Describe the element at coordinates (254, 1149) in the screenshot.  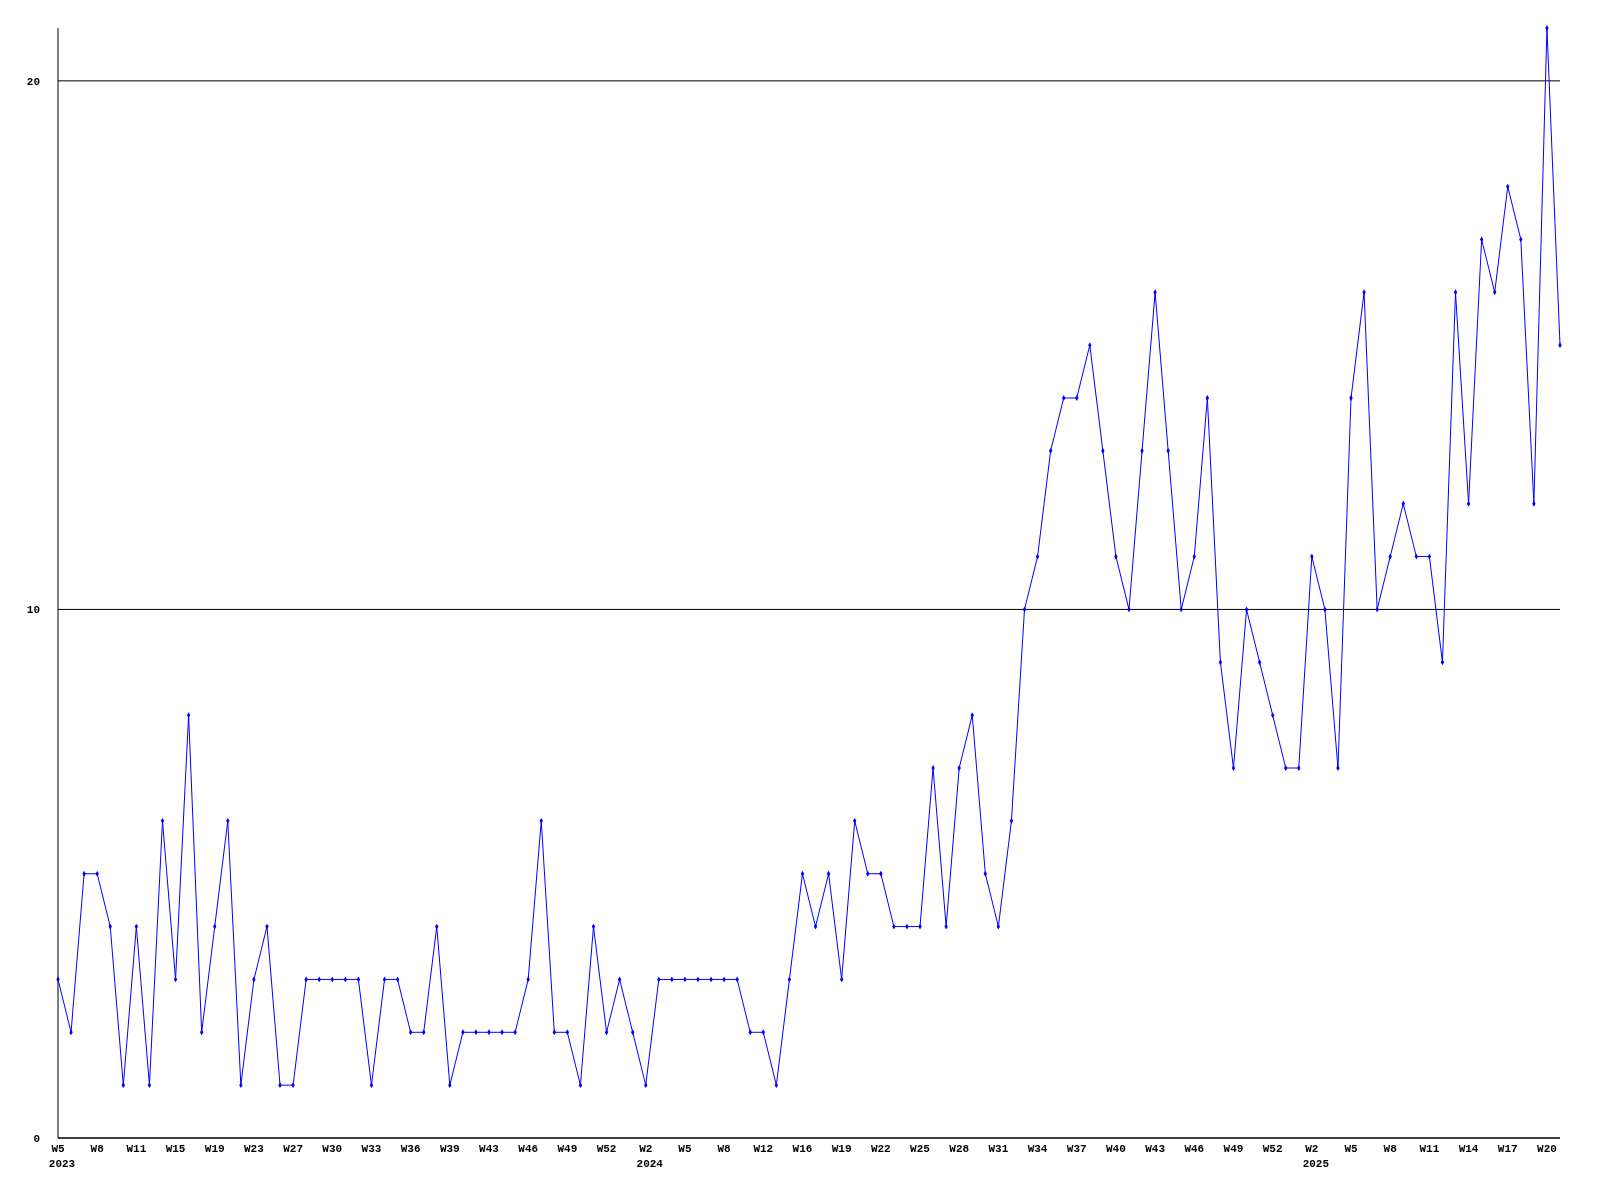
I see `x-tick-label: W23` at that location.